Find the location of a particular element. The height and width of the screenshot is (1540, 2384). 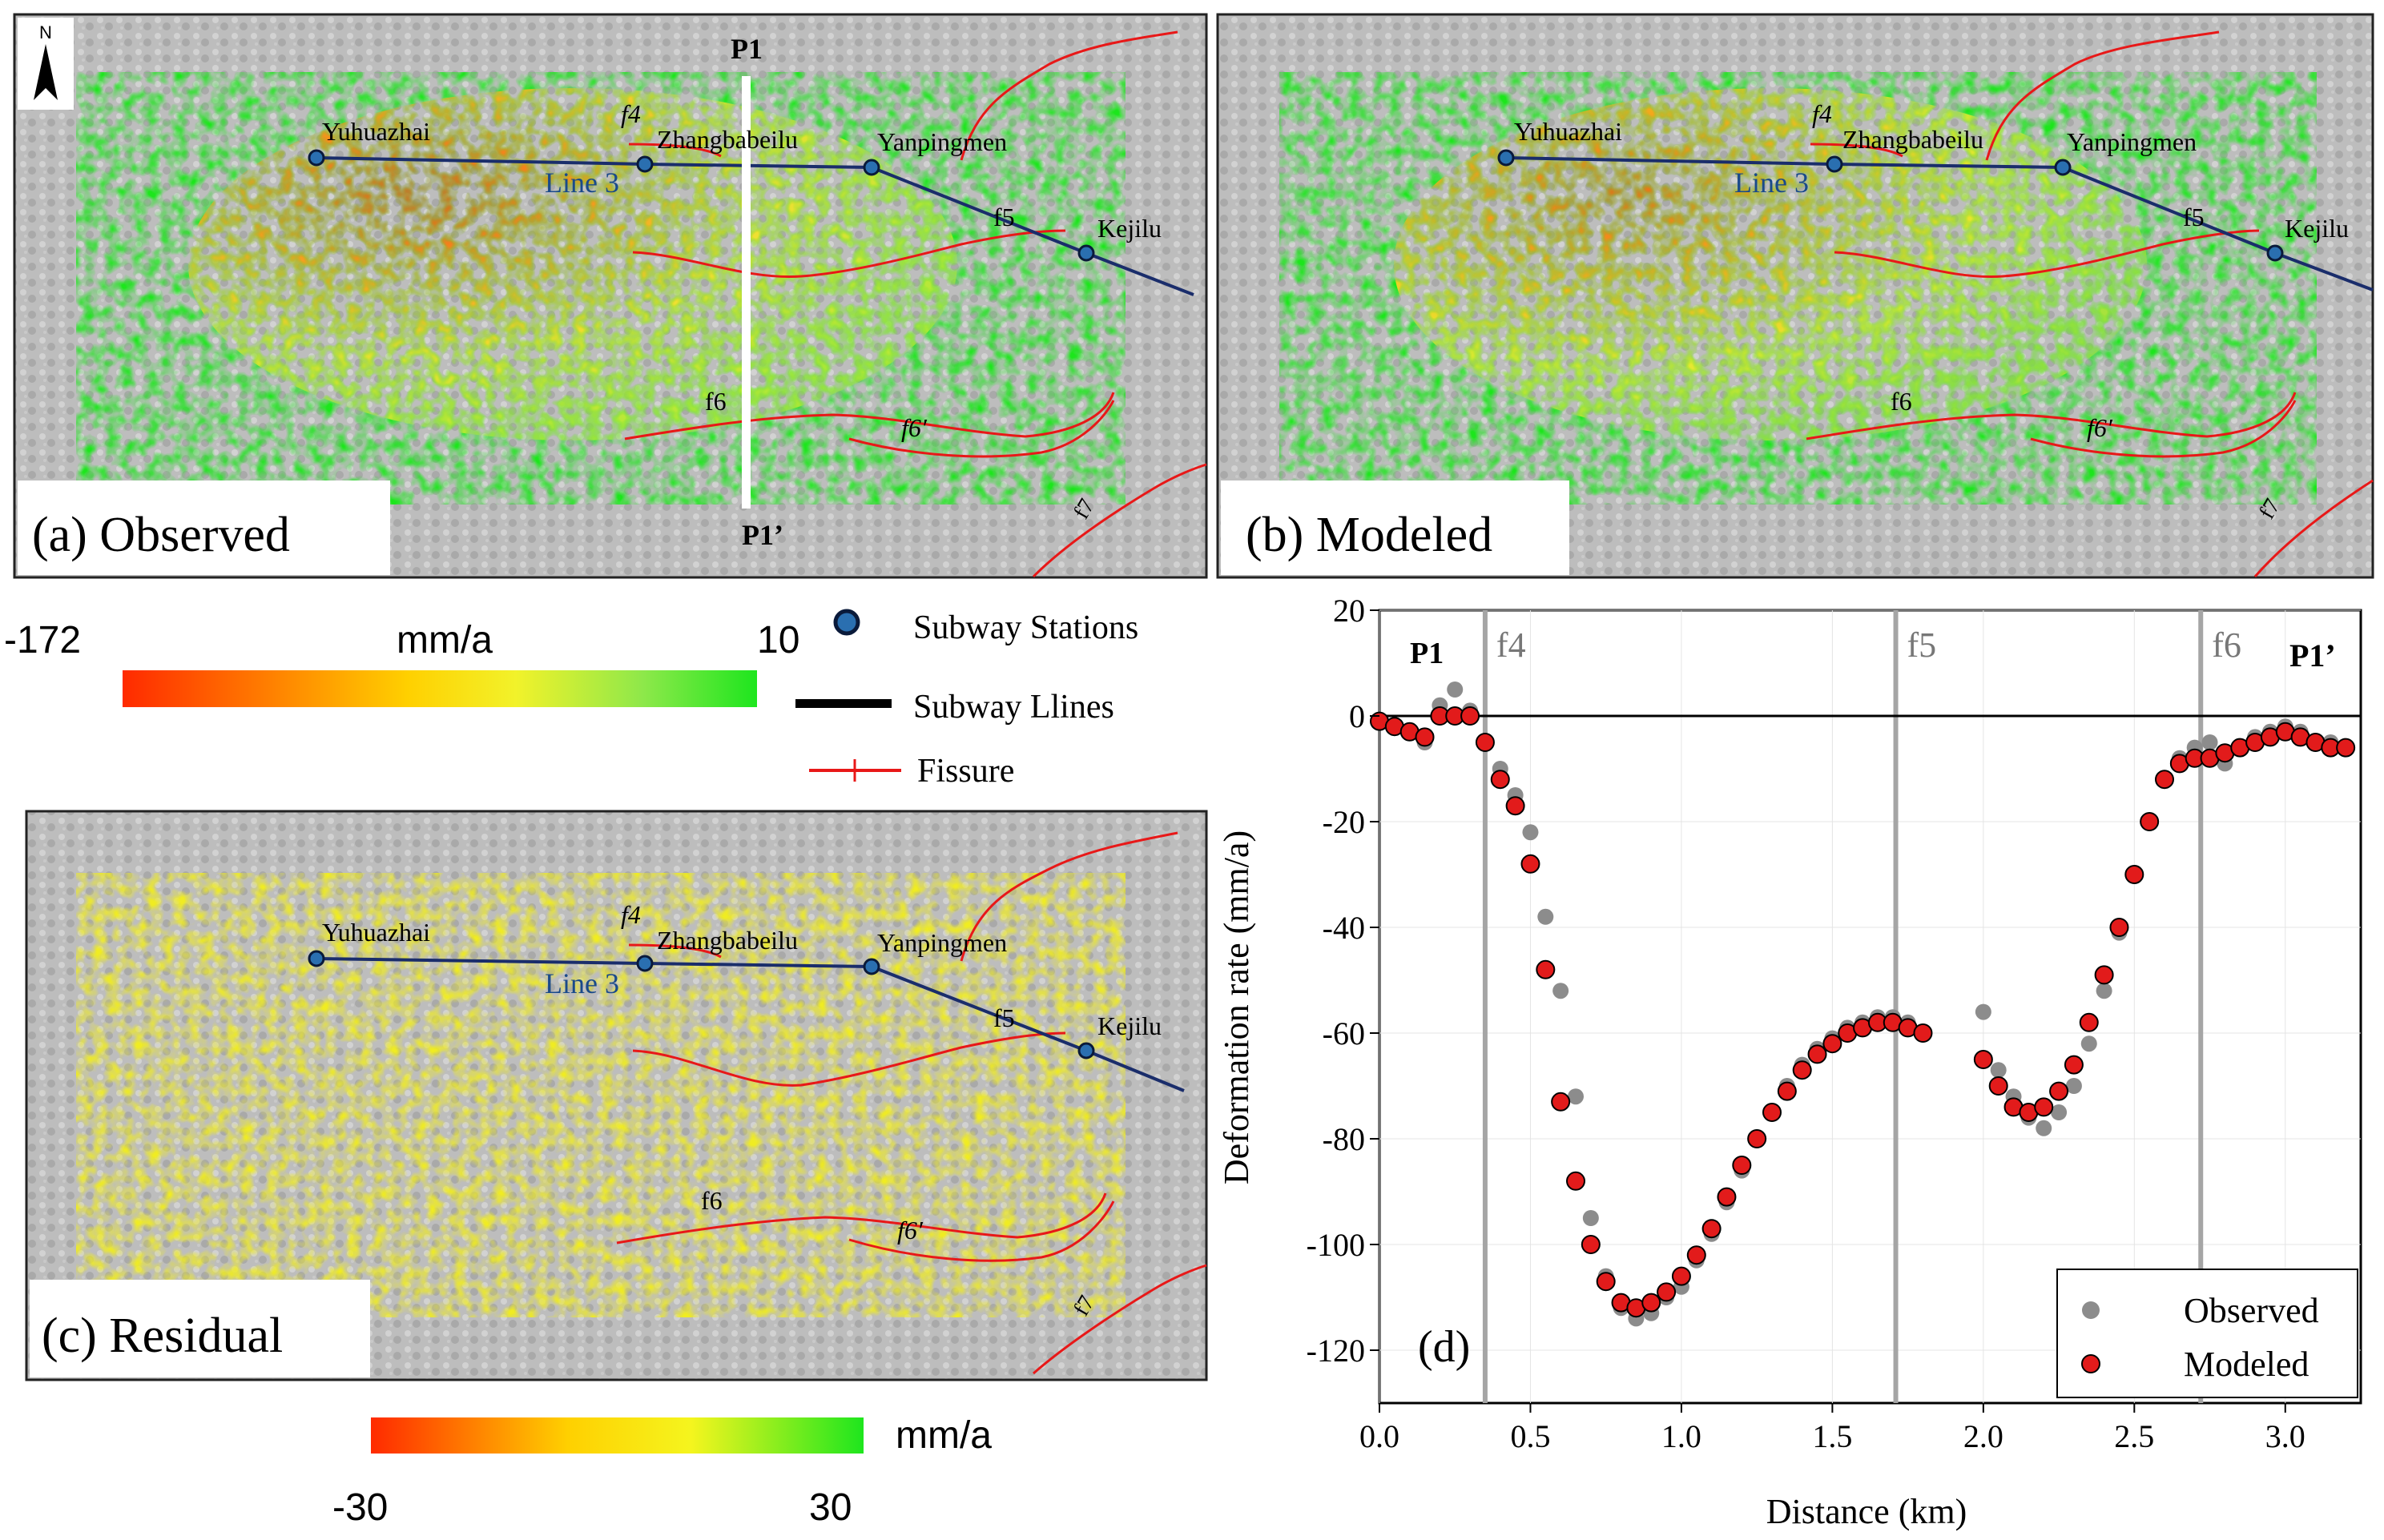

fault-label-f4: f4 is located at coordinates (1511, 645).